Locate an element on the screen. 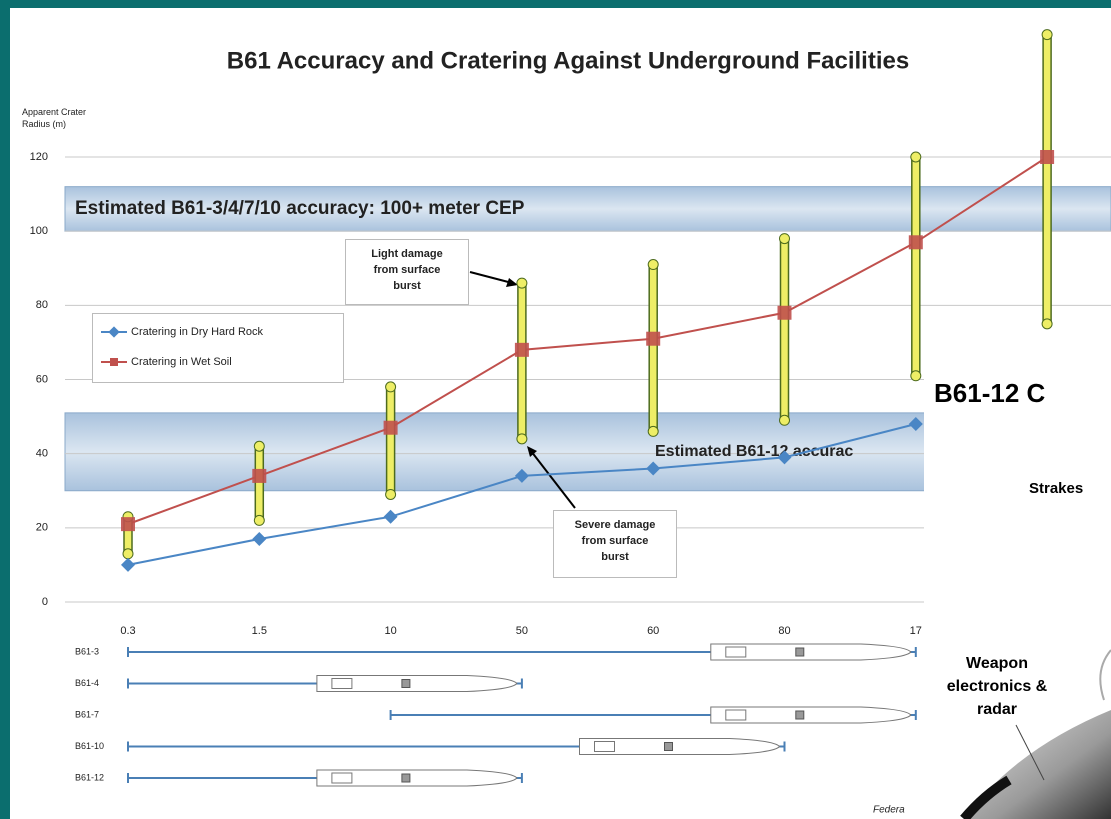 Image resolution: width=1111 pixels, height=819 pixels. y-axis-label: Apparent Crater Radius (m) is located at coordinates (54, 118).